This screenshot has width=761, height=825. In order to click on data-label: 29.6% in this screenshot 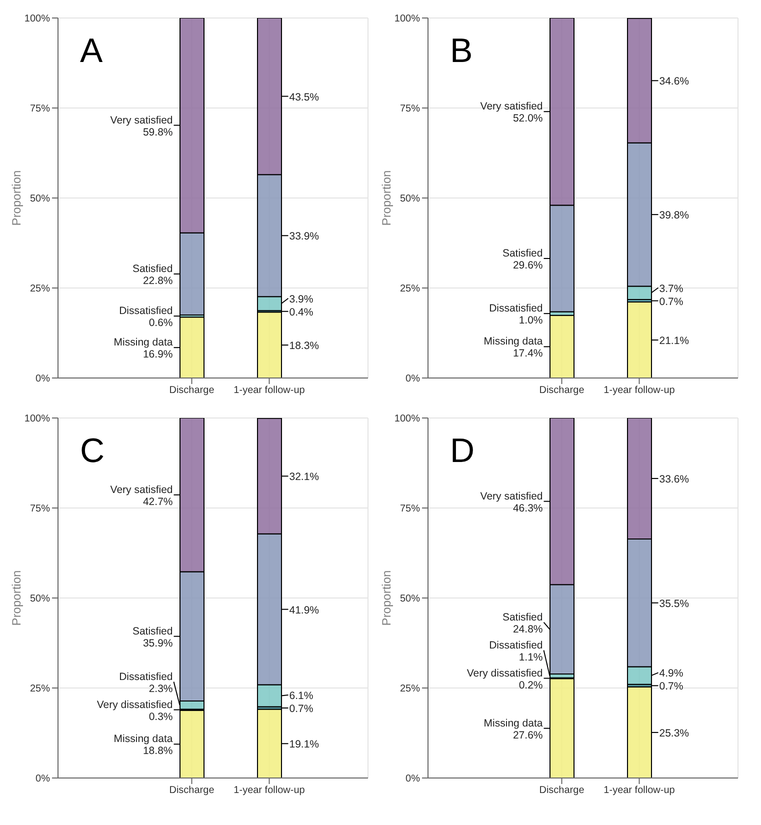, I will do `click(527, 265)`.